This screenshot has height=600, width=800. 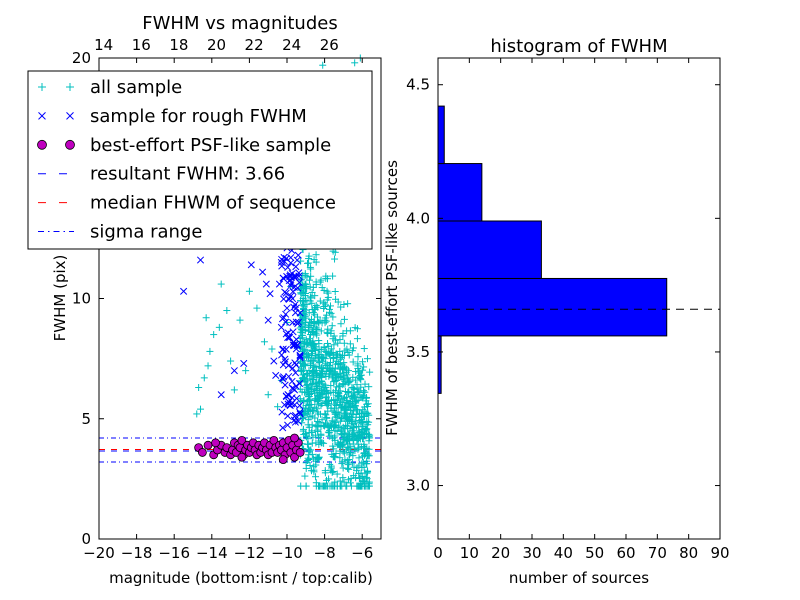 What do you see at coordinates (250, 553) in the screenshot?
I see `x-tick-label: −12` at bounding box center [250, 553].